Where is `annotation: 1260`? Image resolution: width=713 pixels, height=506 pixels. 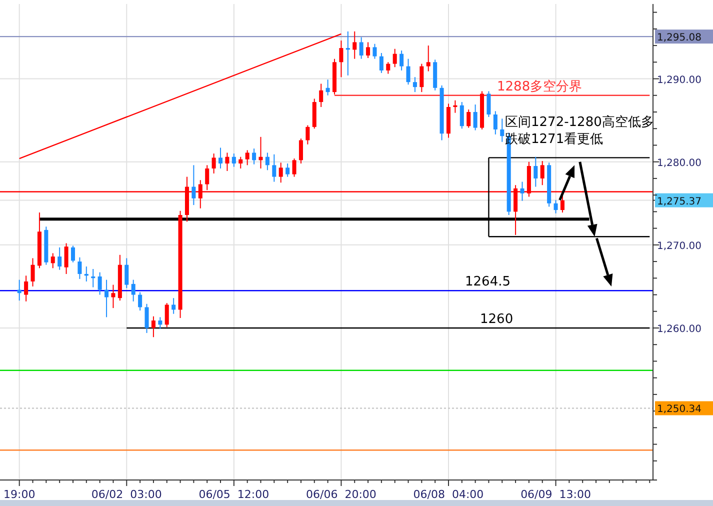
annotation: 1260 is located at coordinates (497, 319).